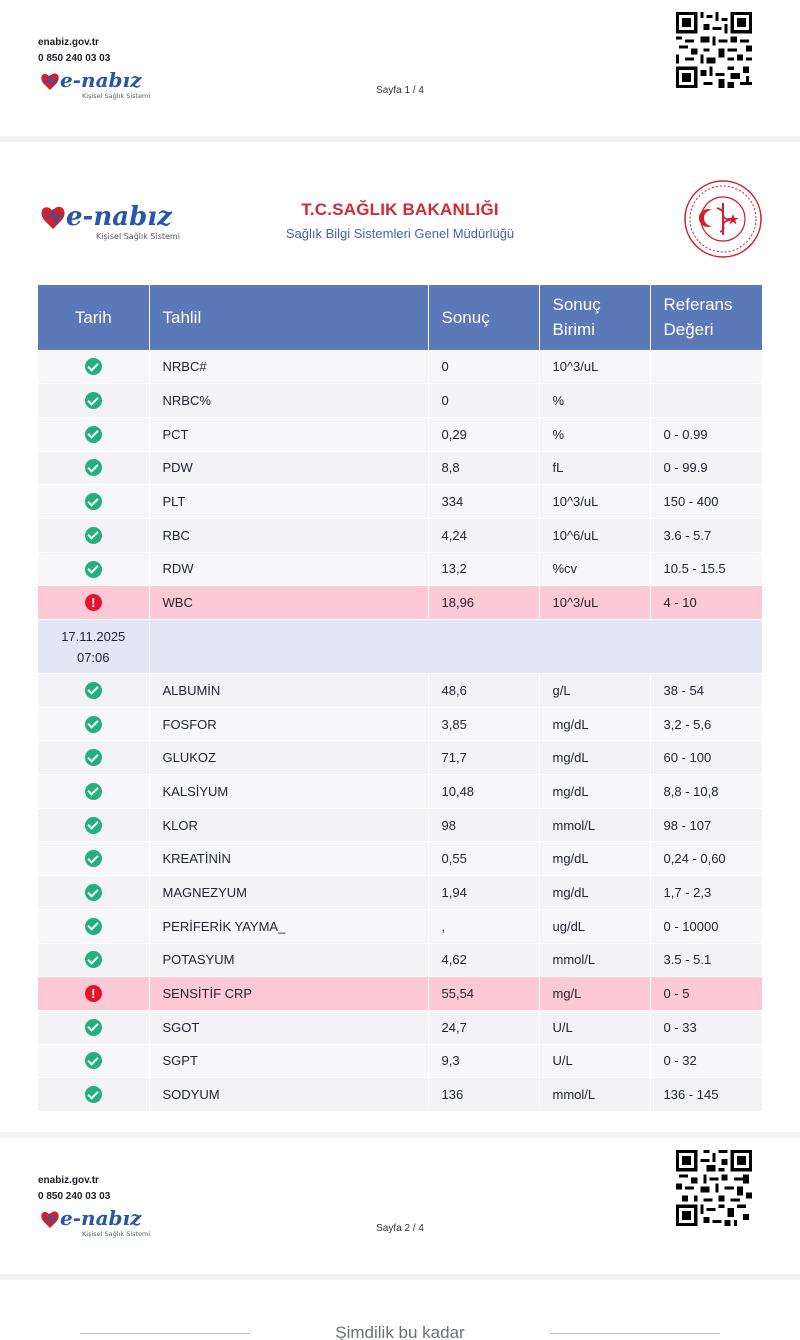 This screenshot has width=800, height=1340. What do you see at coordinates (483, 925) in the screenshot?
I see `test-result: ,` at bounding box center [483, 925].